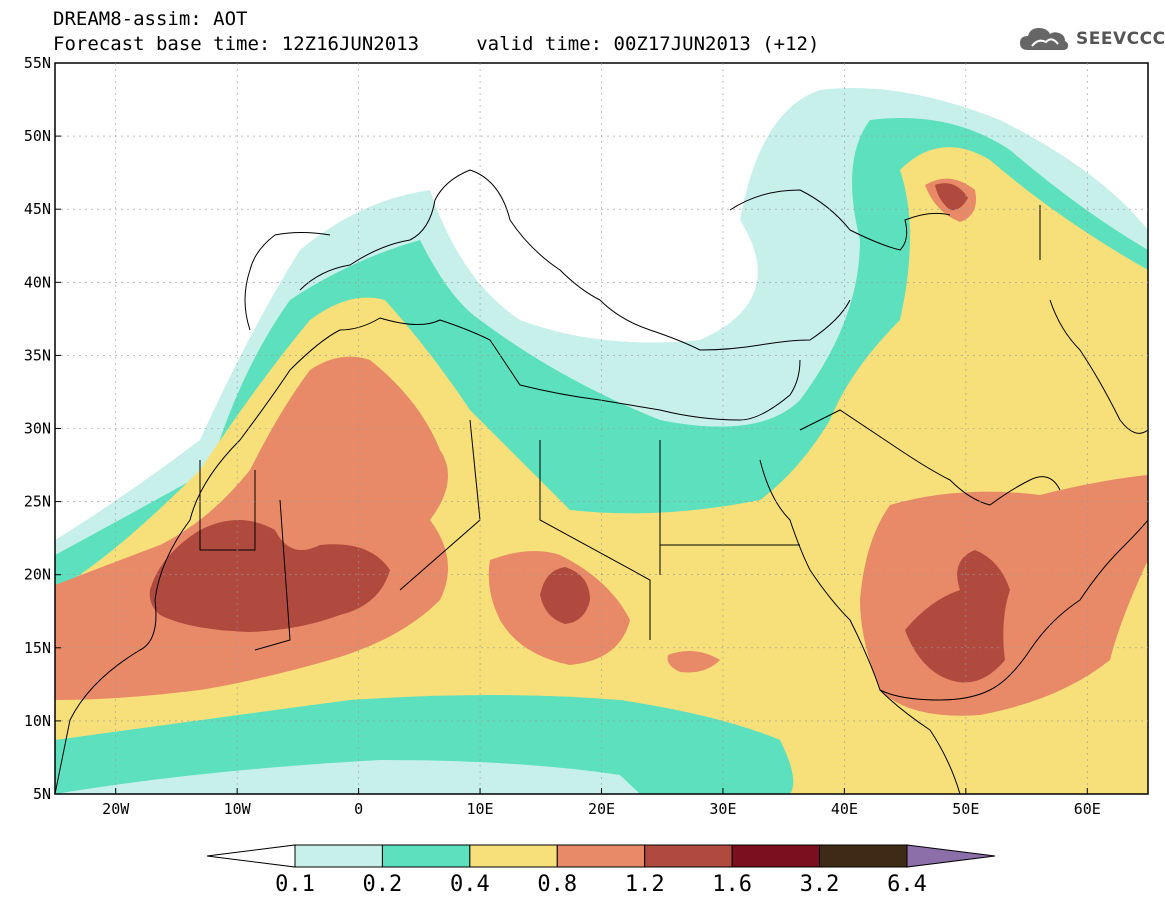 The image size is (1165, 905). I want to click on lon-tick-label: 20E, so click(601, 809).